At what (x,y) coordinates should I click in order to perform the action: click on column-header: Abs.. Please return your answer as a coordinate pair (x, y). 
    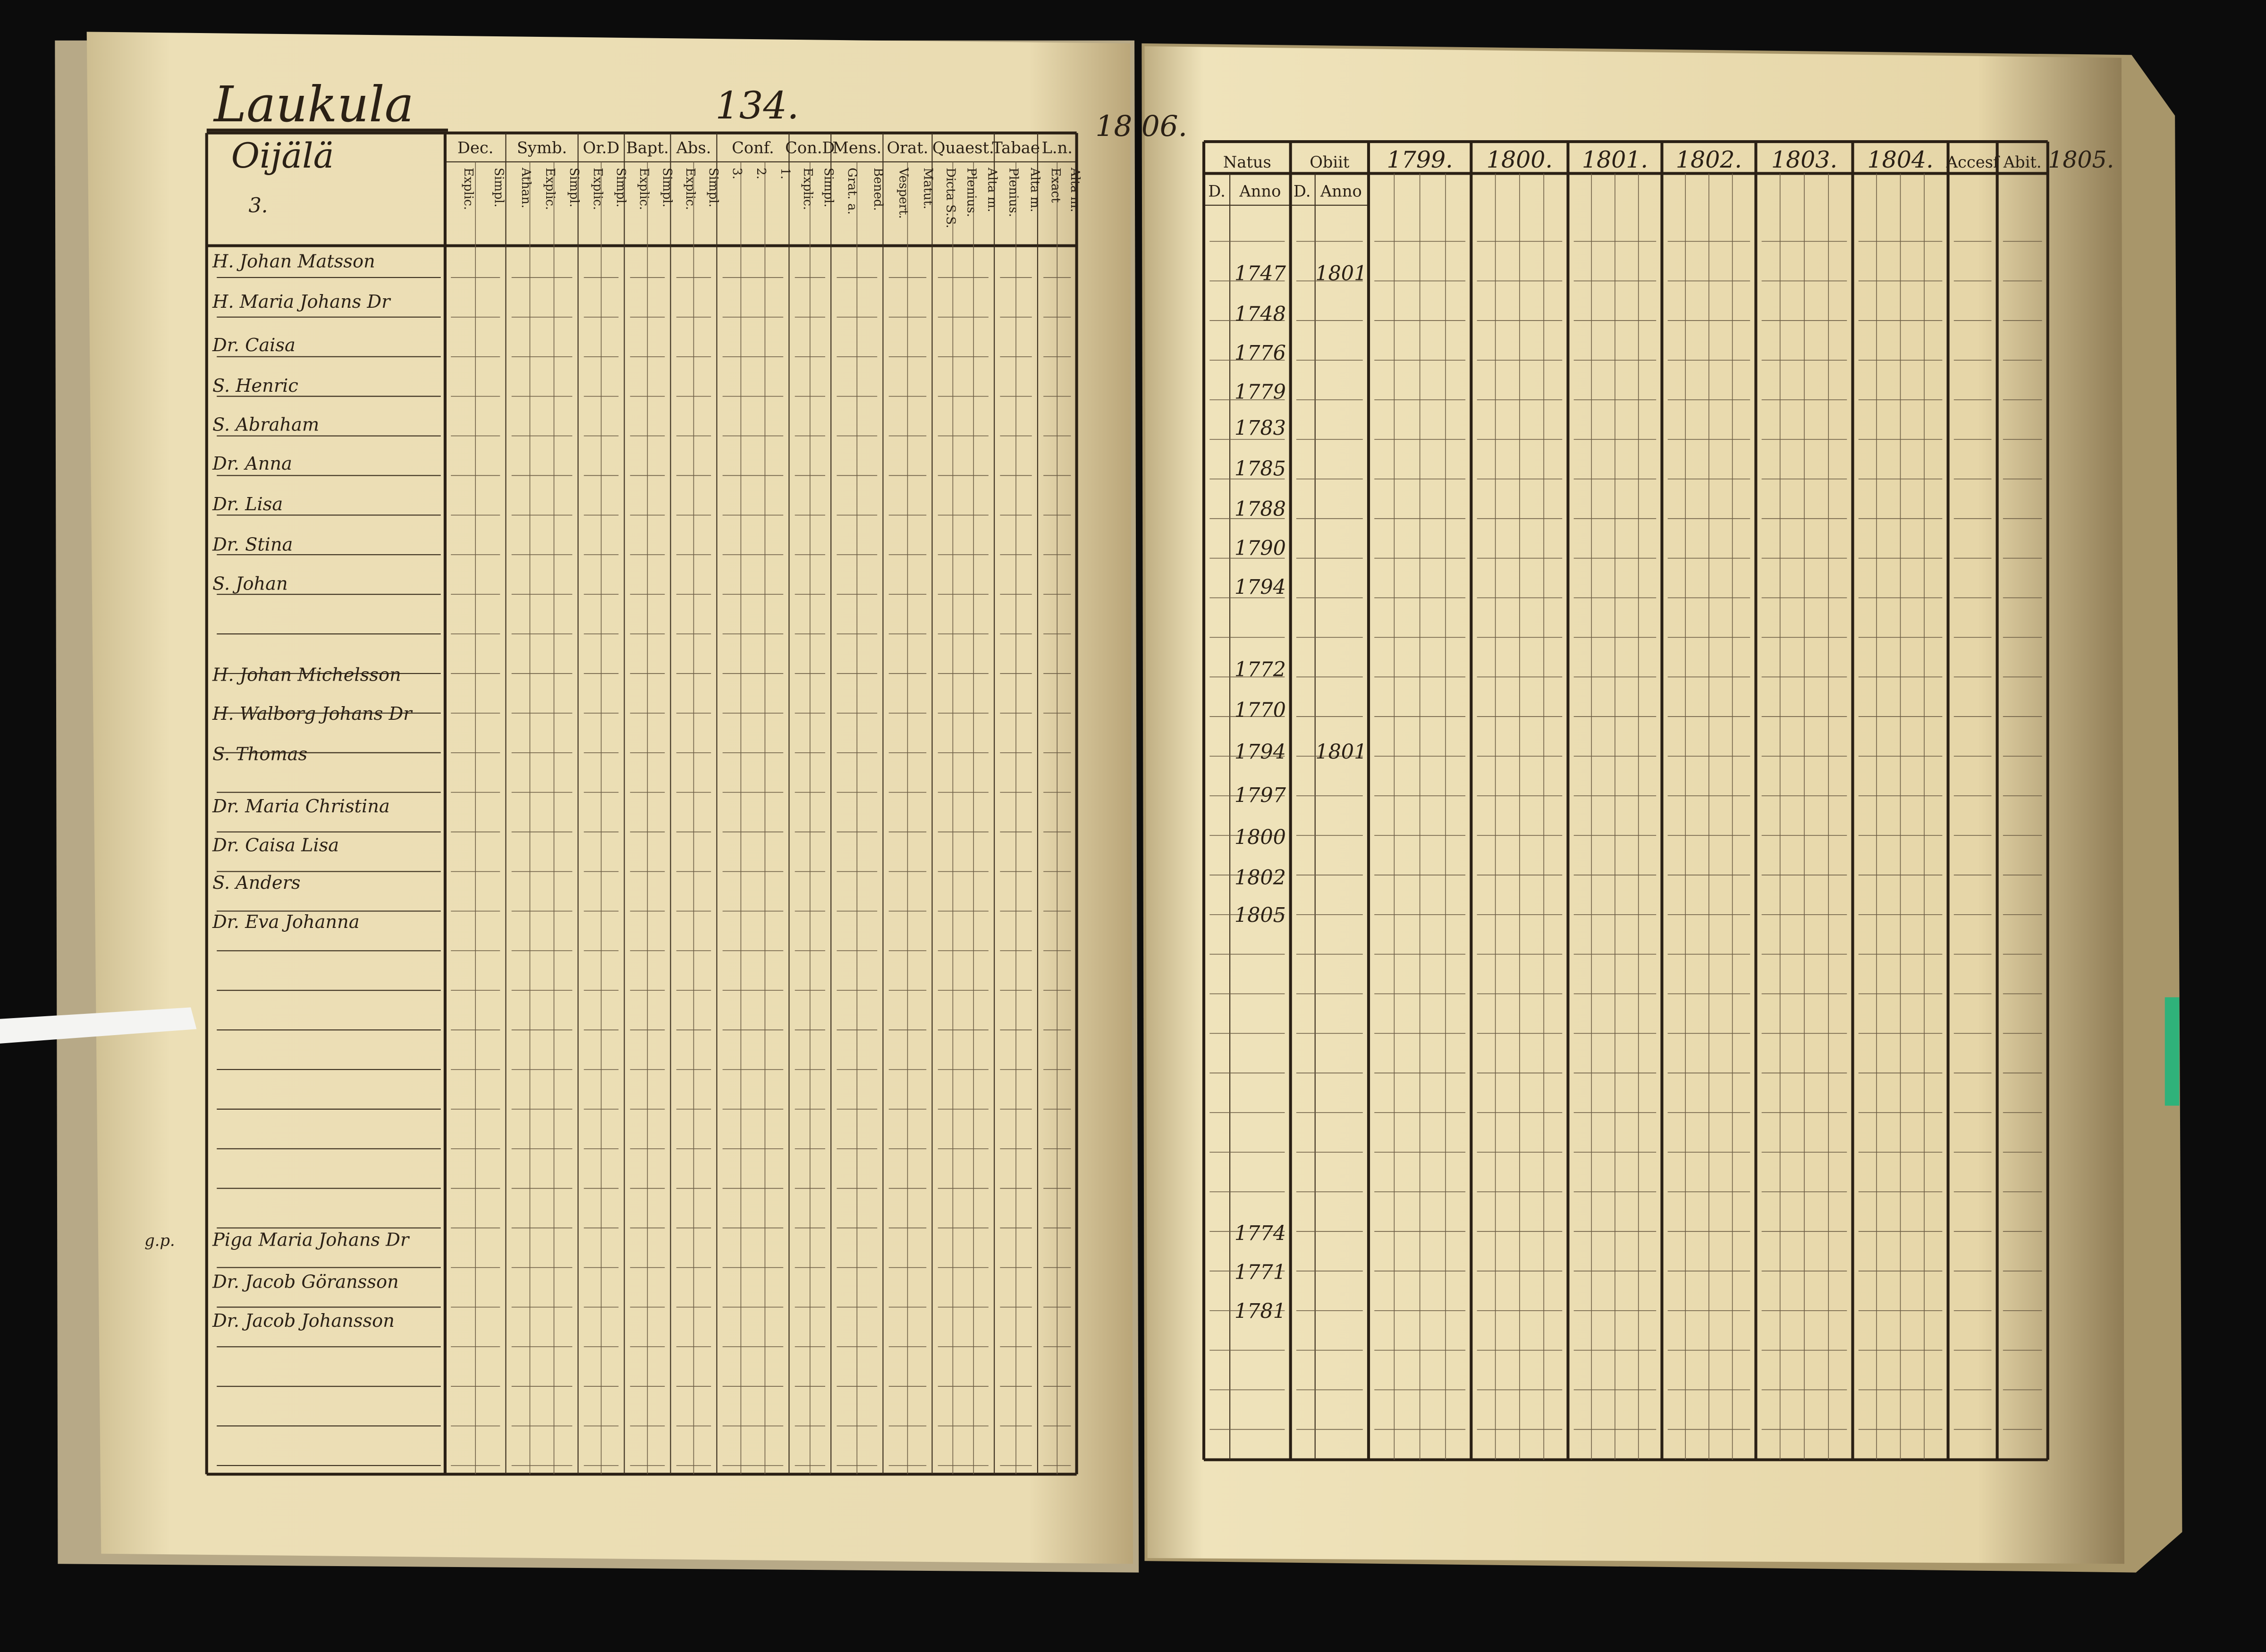
    Looking at the image, I should click on (694, 148).